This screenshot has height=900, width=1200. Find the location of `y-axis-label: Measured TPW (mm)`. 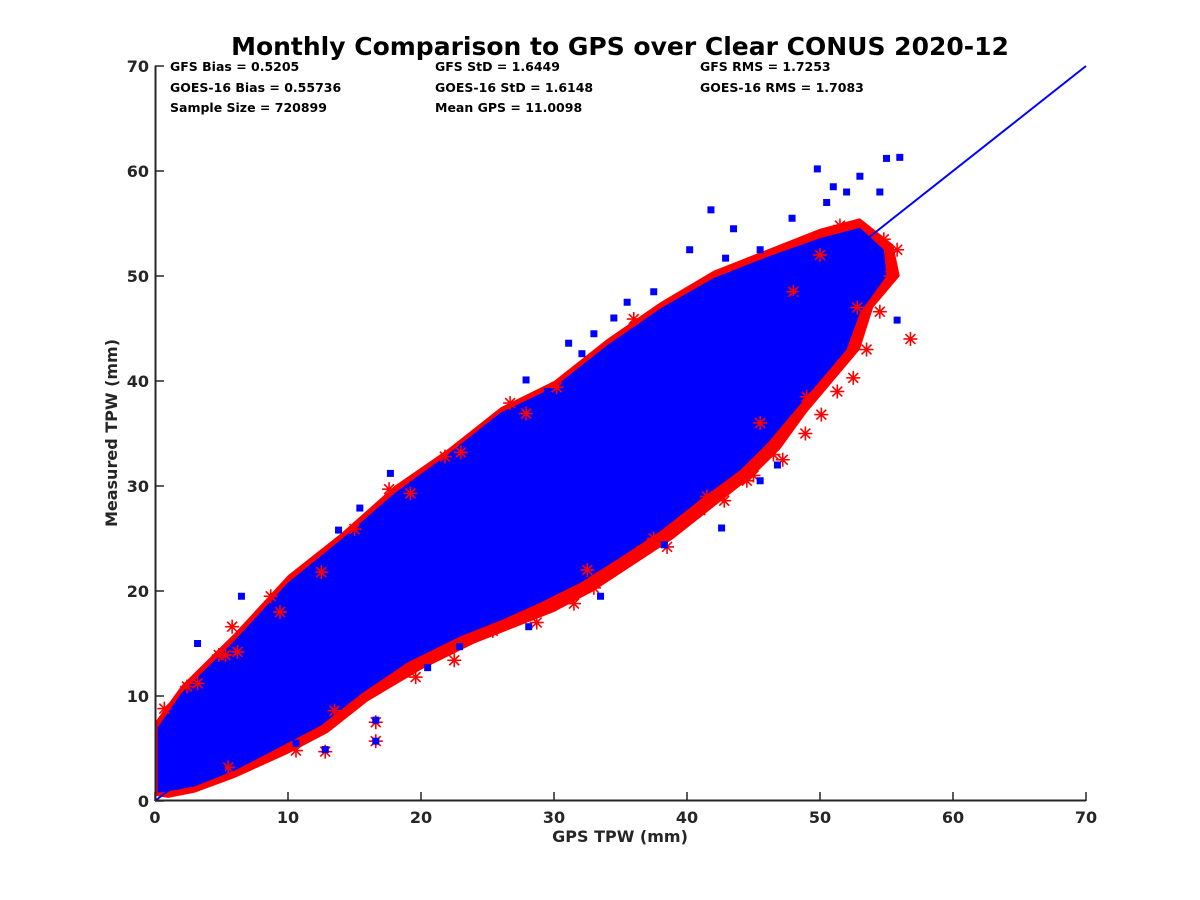

y-axis-label: Measured TPW (mm) is located at coordinates (111, 433).